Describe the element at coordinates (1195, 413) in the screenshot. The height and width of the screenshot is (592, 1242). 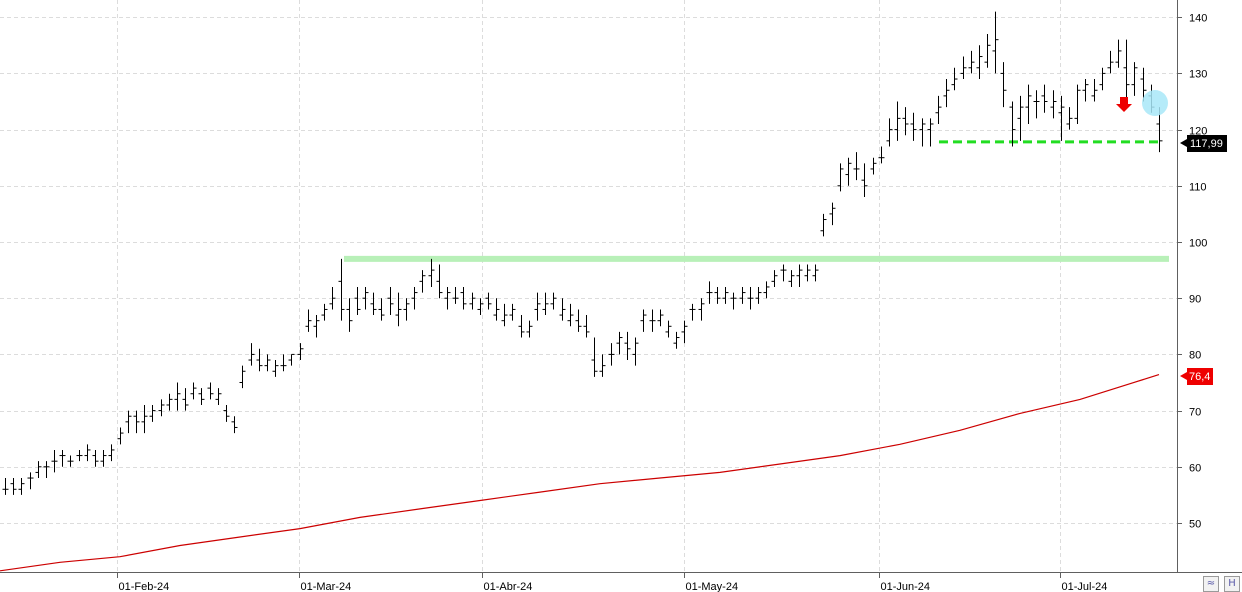
I see `y-tick-label: 70` at that location.